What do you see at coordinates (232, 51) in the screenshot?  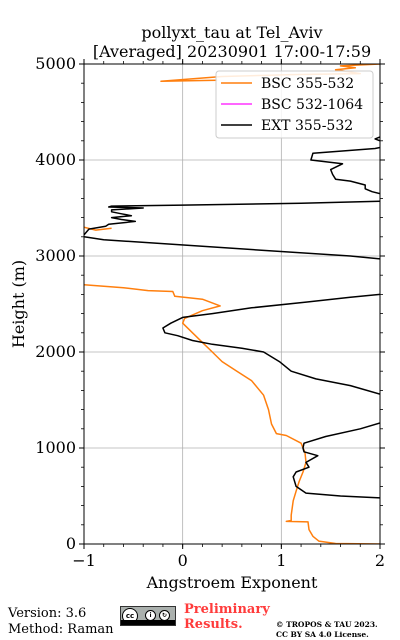 I see `chart-subtitle: [Averaged] 20230901 17:00-17:59` at bounding box center [232, 51].